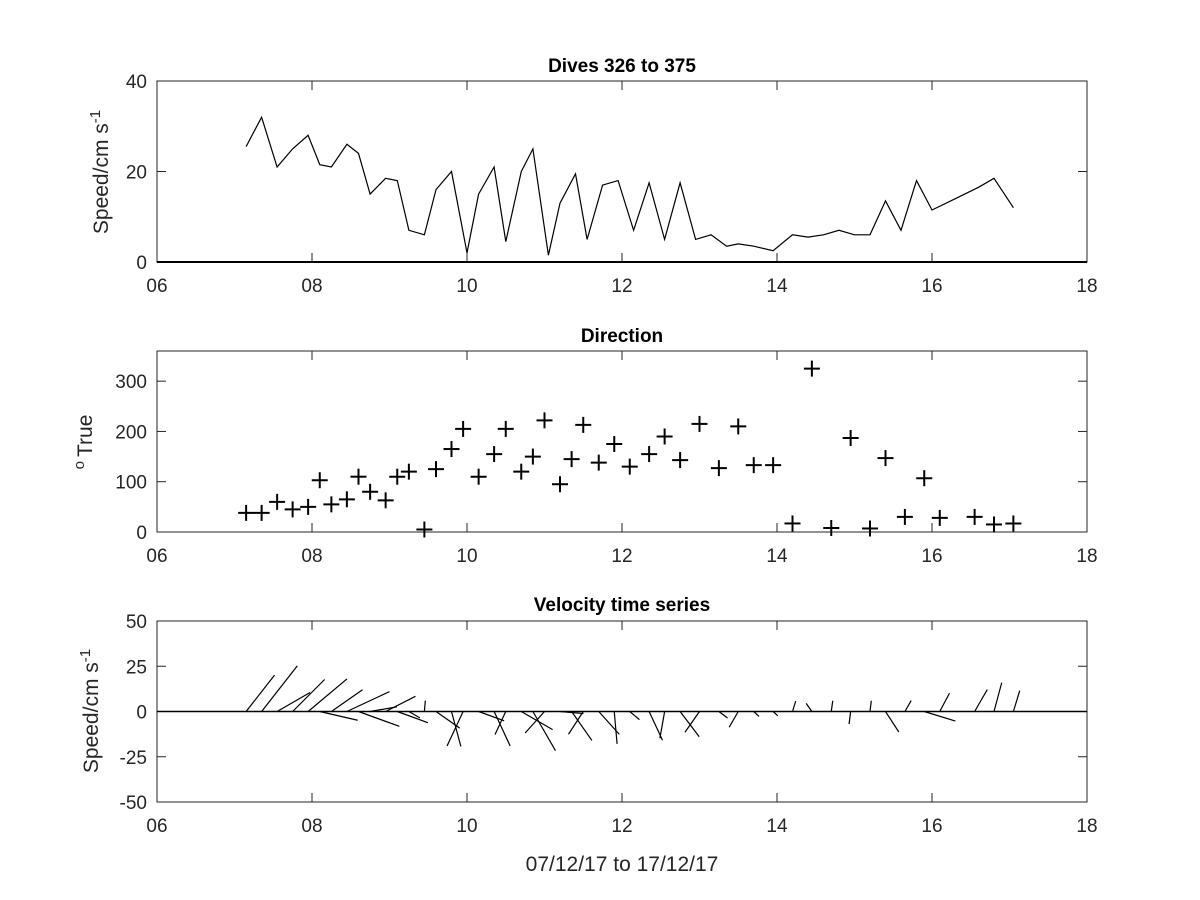  I want to click on speed-y-label: Speed/cm s-1, so click(100, 172).